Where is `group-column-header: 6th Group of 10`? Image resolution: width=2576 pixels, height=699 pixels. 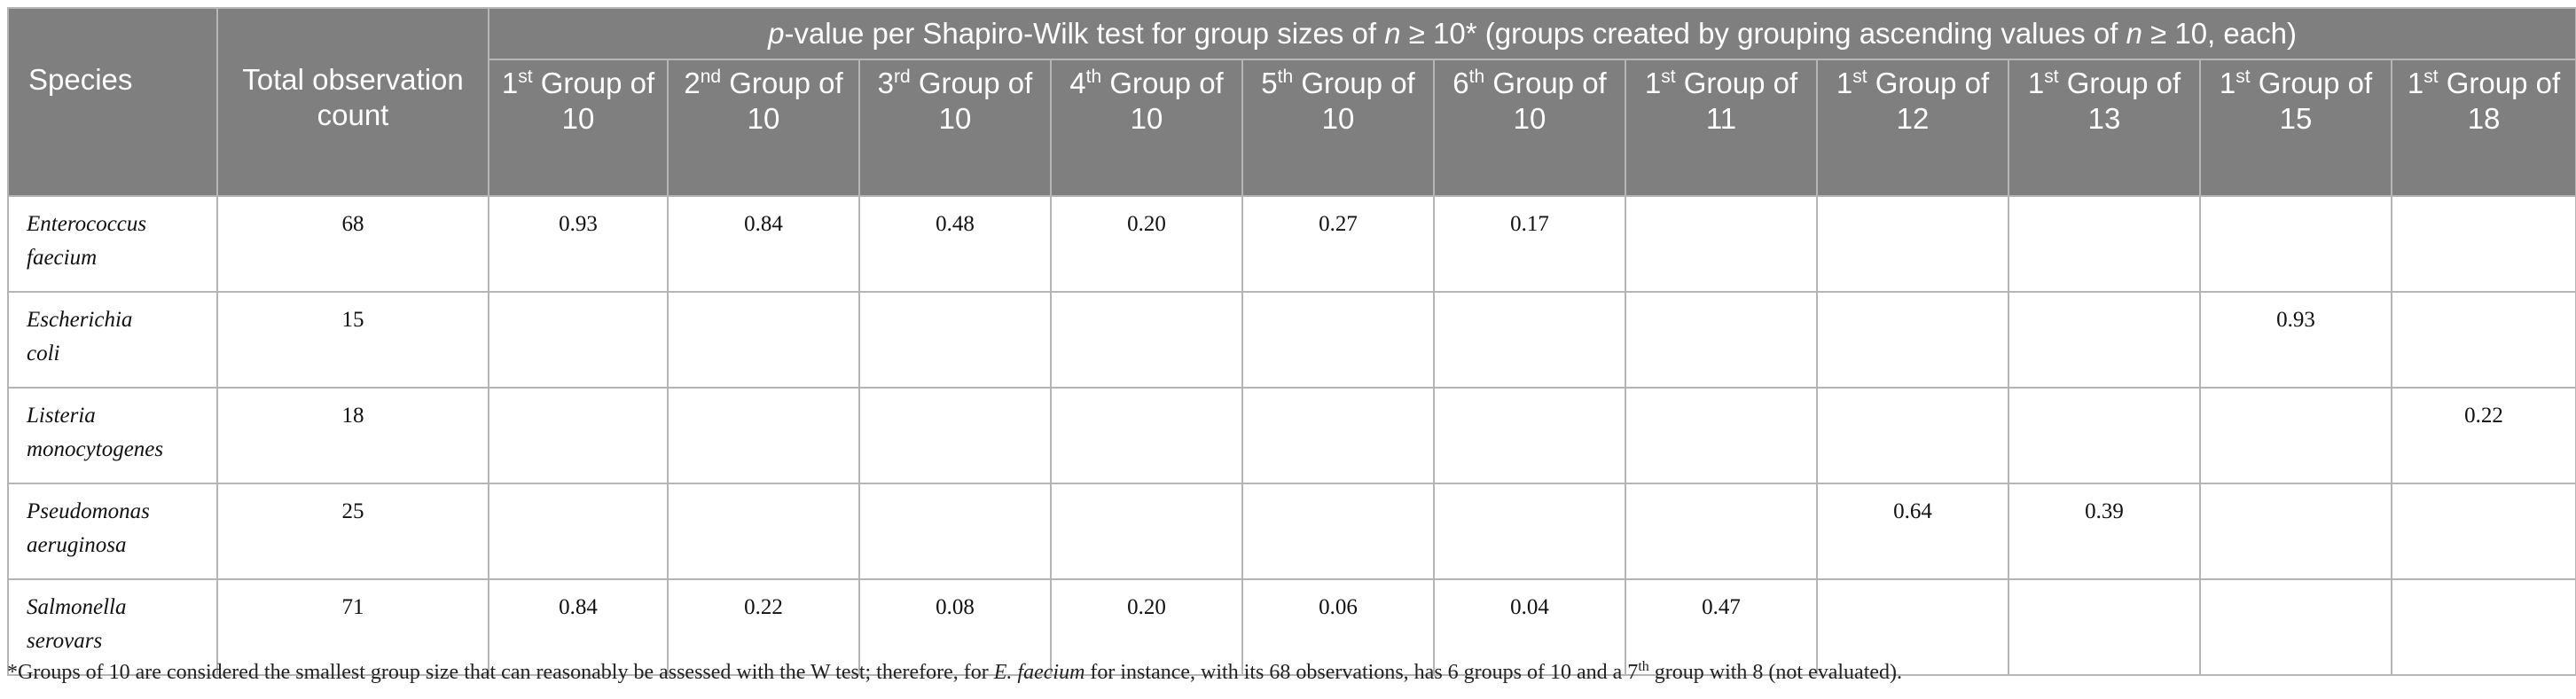
group-column-header: 6th Group of 10 is located at coordinates (1529, 128).